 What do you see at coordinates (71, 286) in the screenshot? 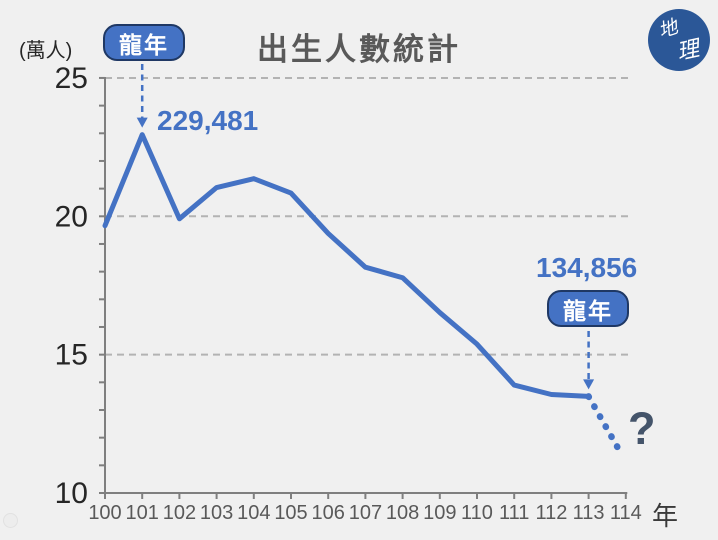
I see `y-tick-labels: 10 15 20 25` at bounding box center [71, 286].